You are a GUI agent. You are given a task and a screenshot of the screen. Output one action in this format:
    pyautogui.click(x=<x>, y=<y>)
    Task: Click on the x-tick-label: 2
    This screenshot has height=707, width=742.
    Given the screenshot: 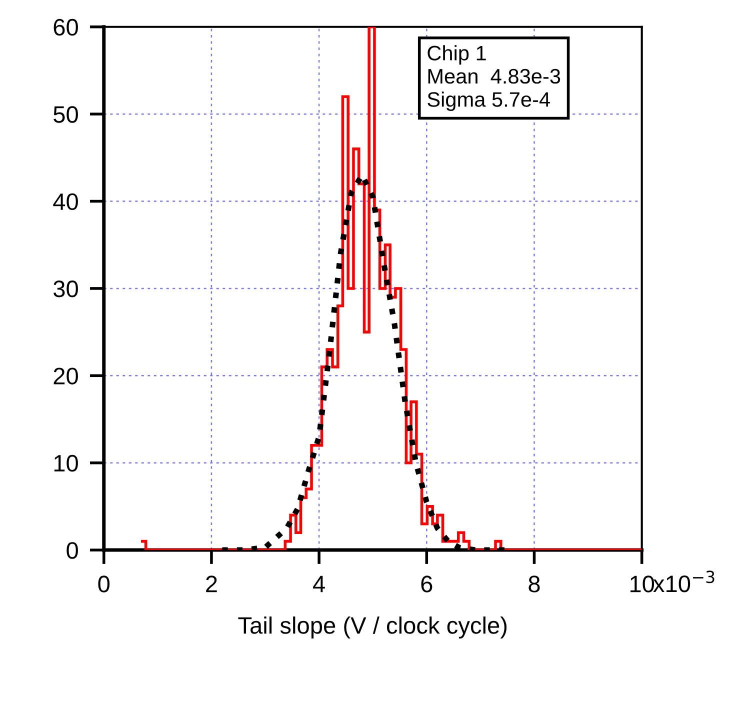 What is the action you would take?
    pyautogui.click(x=211, y=584)
    